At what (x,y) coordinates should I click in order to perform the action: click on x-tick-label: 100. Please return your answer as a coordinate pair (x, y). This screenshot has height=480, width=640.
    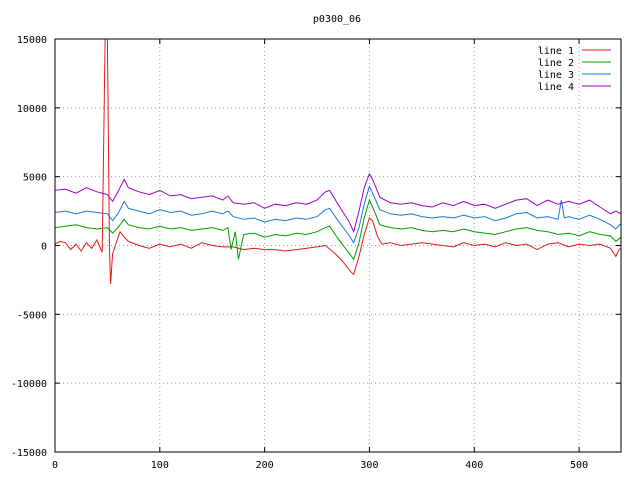
    Looking at the image, I should click on (160, 465).